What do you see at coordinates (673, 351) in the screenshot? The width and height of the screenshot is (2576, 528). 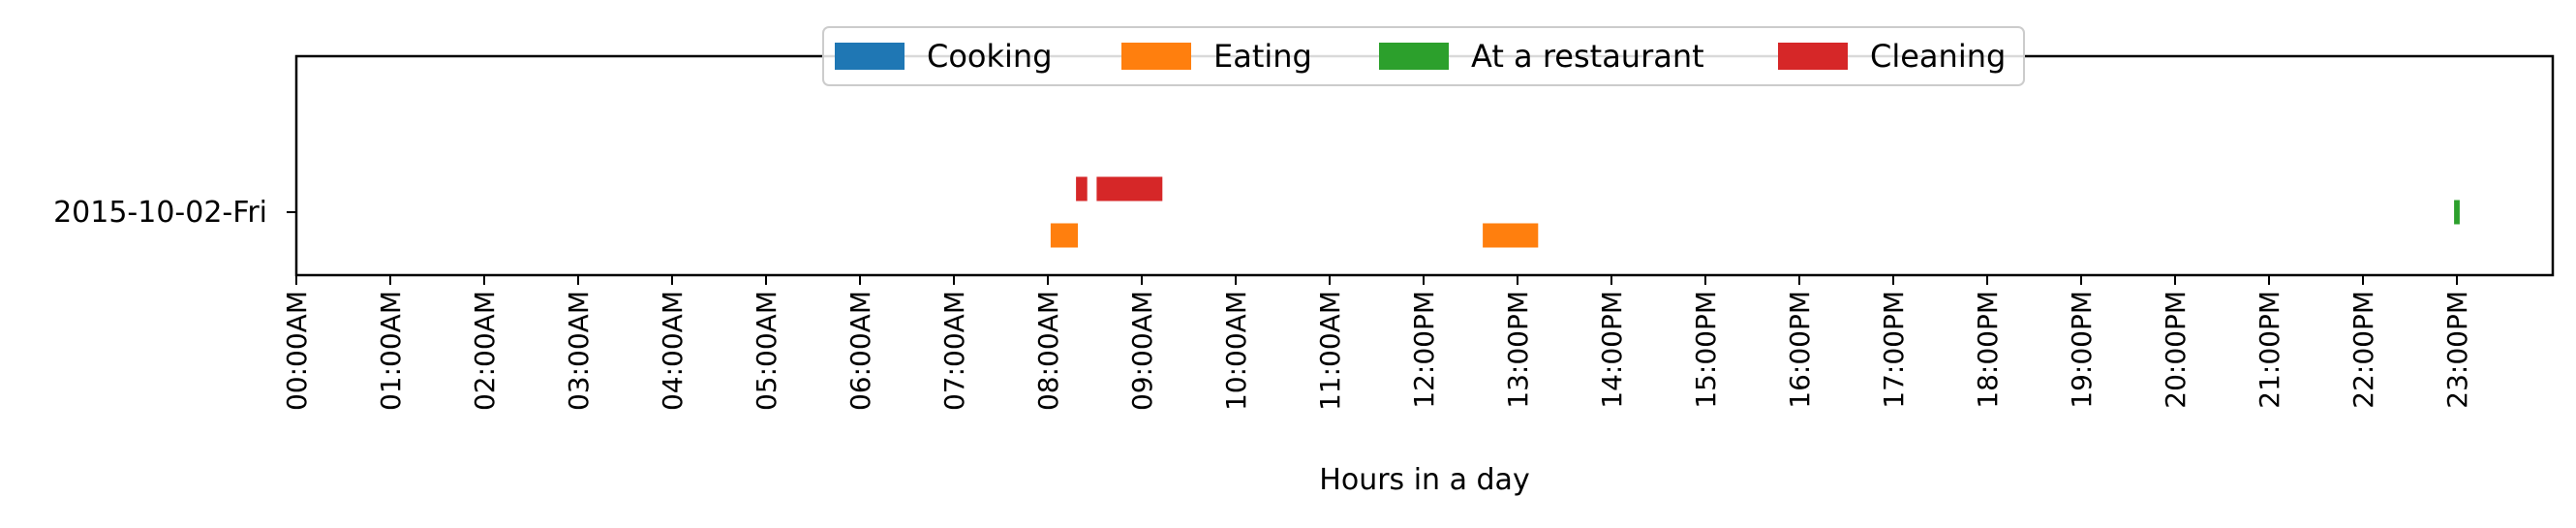 I see `x-tick-label: 04:00AM` at bounding box center [673, 351].